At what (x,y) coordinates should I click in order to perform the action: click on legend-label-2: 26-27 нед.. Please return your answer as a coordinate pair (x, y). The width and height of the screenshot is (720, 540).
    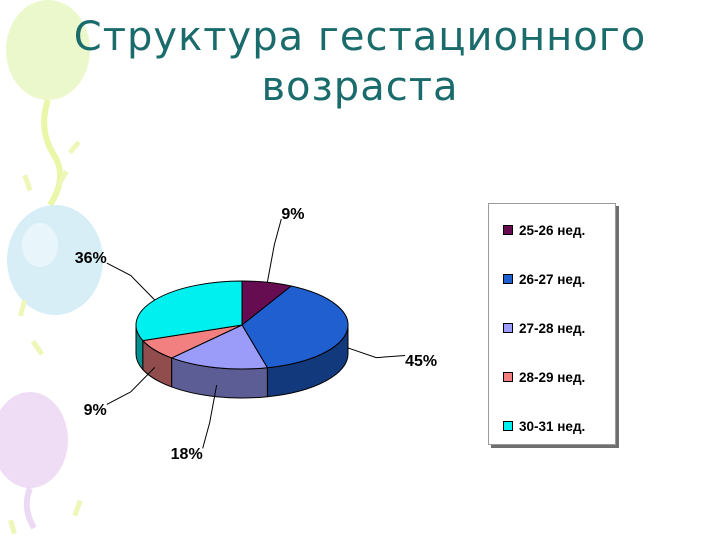
    Looking at the image, I should click on (552, 279).